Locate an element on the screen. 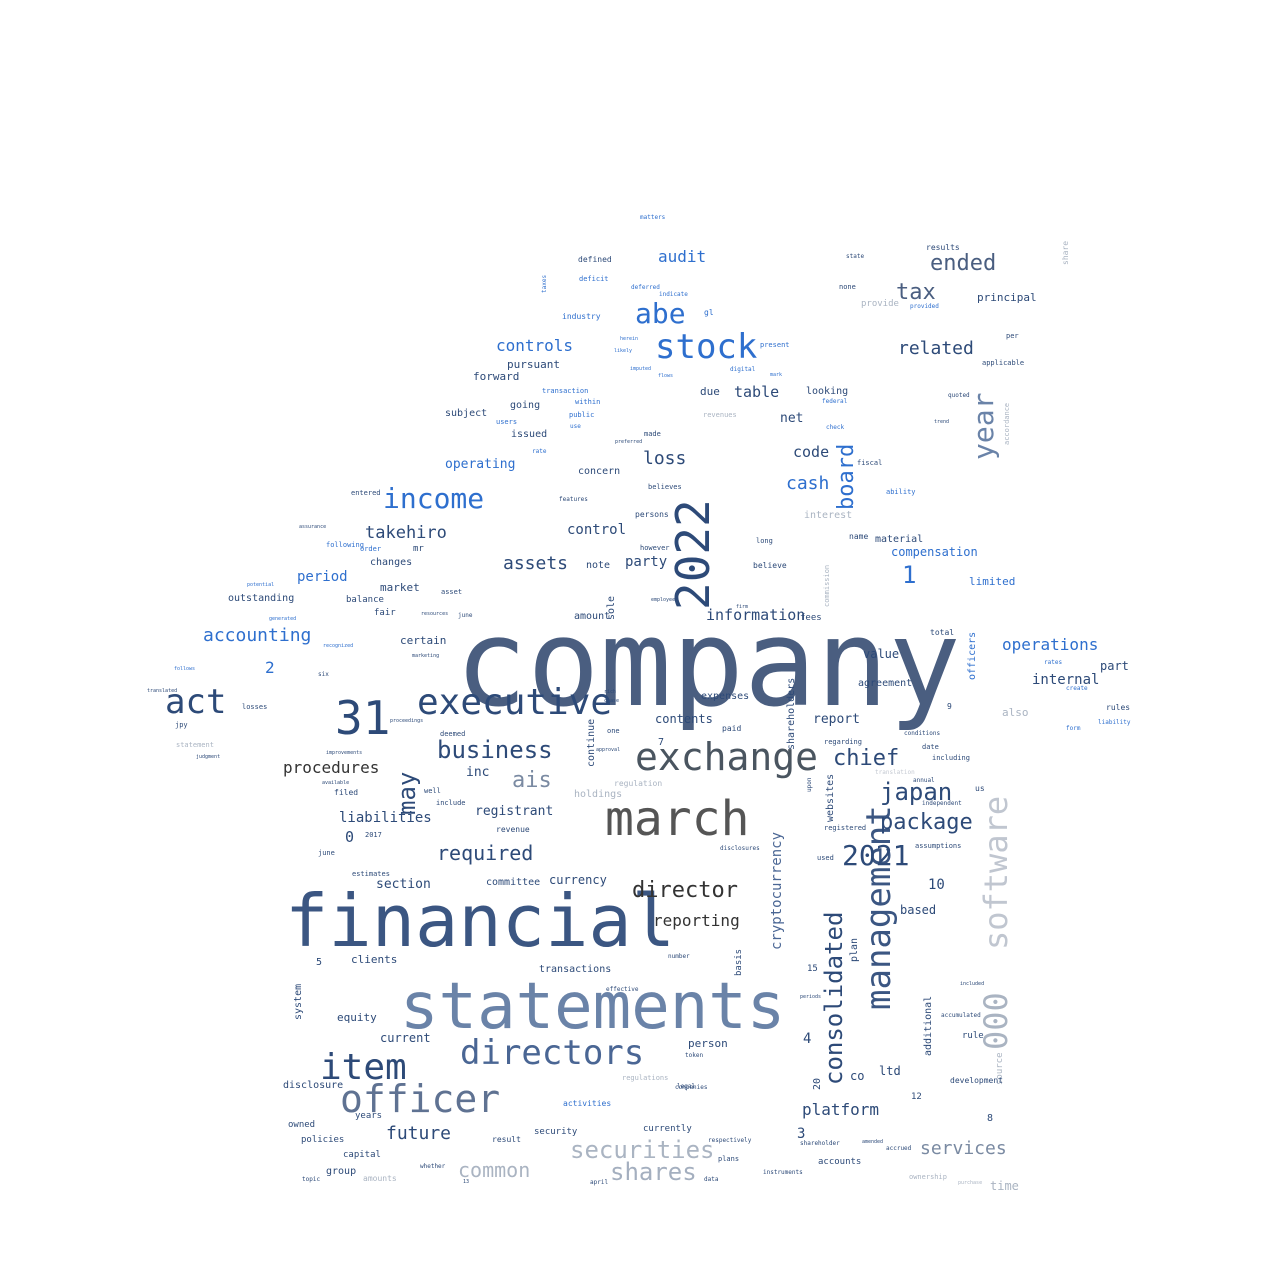 Image resolution: width=1280 pixels, height=1280 pixels. cloud-word: transactions is located at coordinates (575, 969).